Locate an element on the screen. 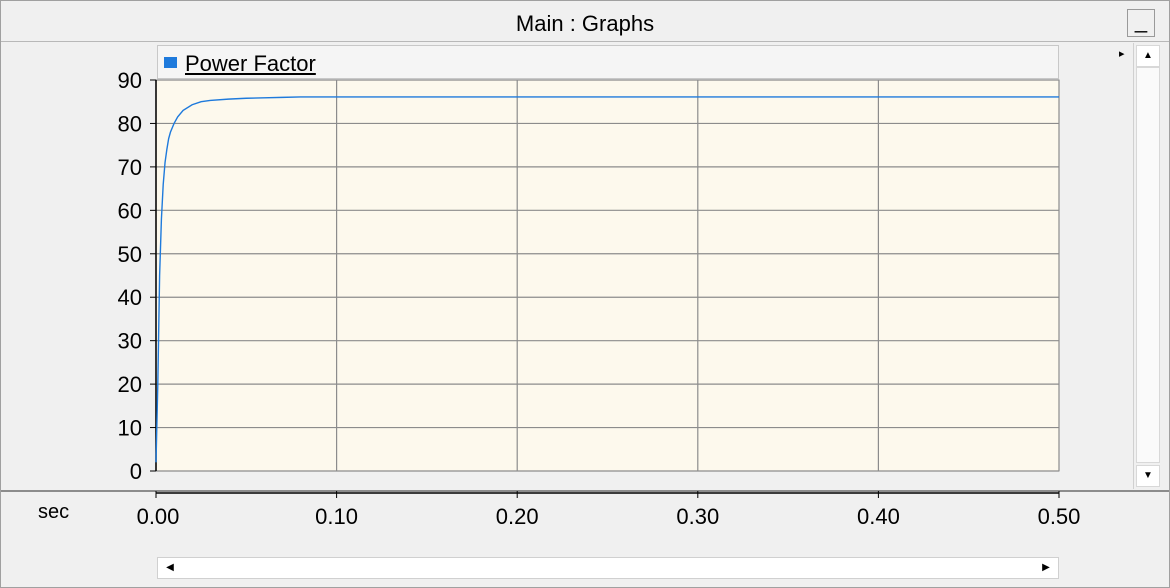 This screenshot has height=588, width=1170. scroll-right-icon: ▶ is located at coordinates (1046, 567).